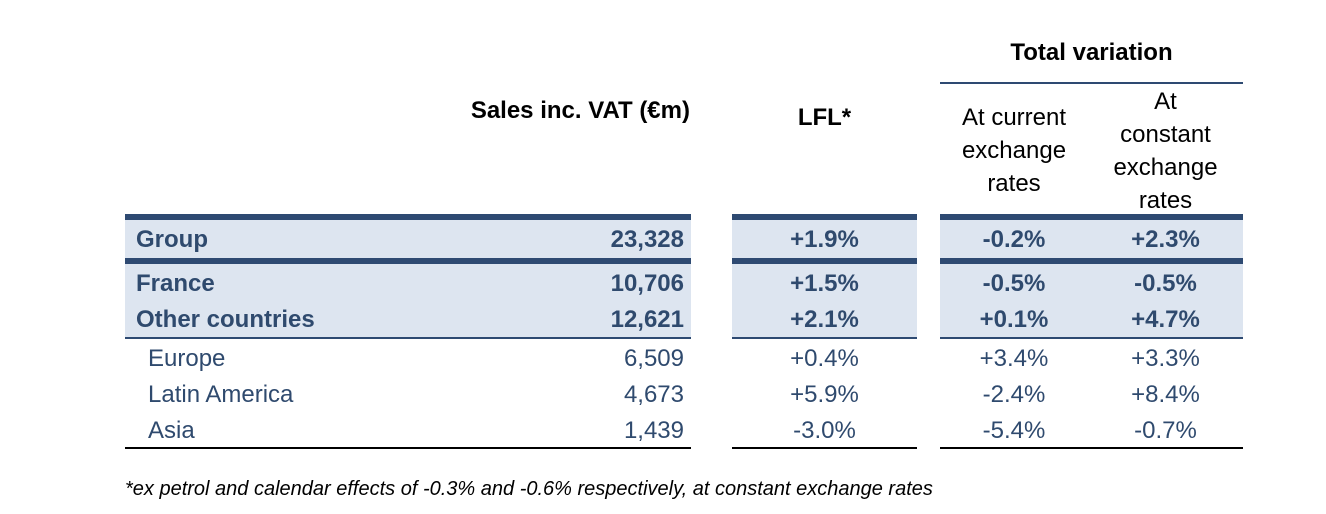  Describe the element at coordinates (1165, 358) in the screenshot. I see `row-constant: +3.3%` at that location.